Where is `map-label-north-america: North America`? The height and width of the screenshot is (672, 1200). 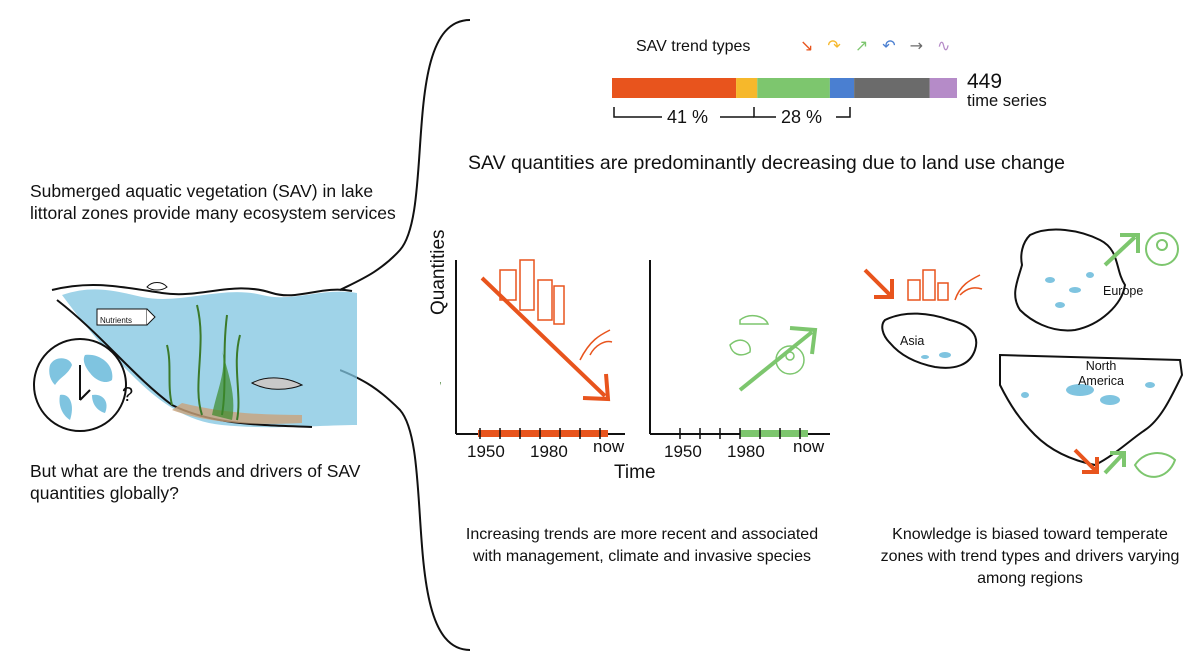
map-label-north-america: North America is located at coordinates (1101, 373).